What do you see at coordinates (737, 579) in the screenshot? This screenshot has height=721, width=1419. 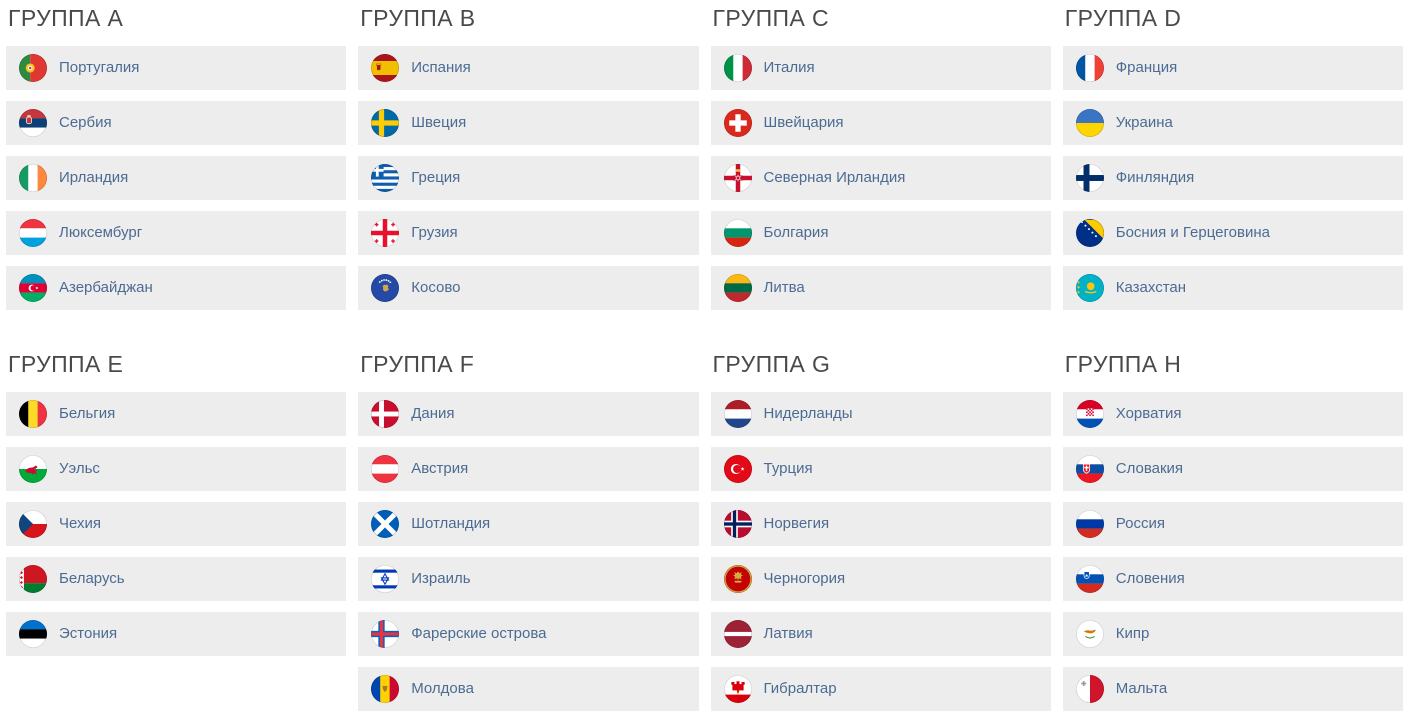 I see `montenegro-flag-icon` at bounding box center [737, 579].